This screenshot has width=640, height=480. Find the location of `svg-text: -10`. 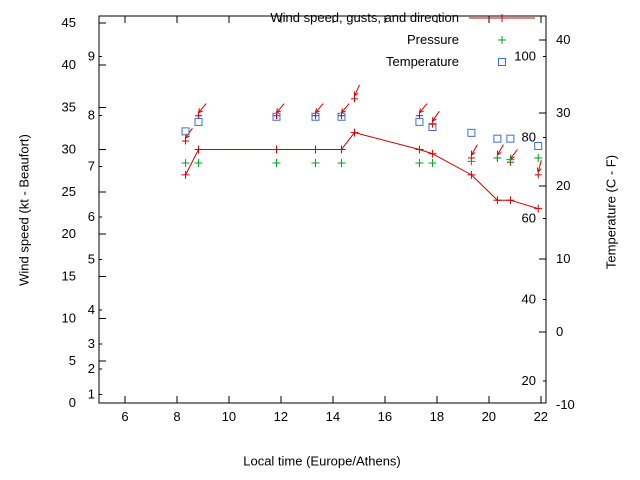

svg-text: -10 is located at coordinates (565, 404).